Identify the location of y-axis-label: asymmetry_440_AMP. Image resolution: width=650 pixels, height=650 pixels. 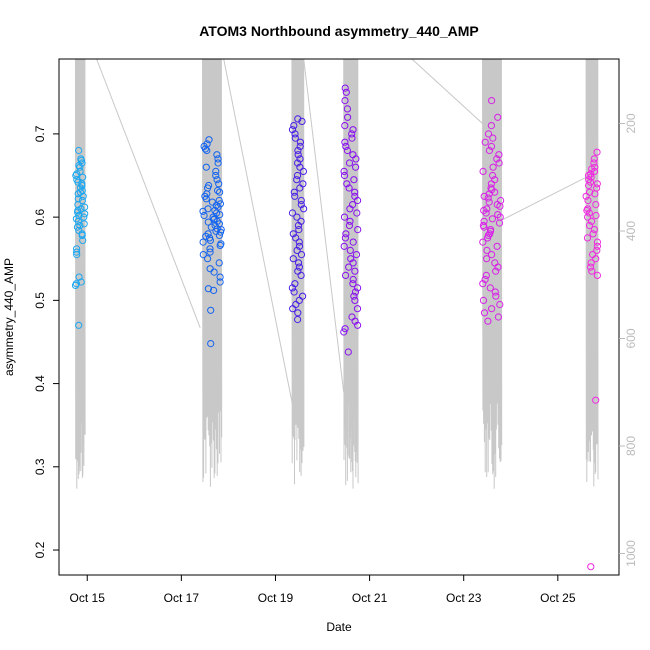
(9, 317).